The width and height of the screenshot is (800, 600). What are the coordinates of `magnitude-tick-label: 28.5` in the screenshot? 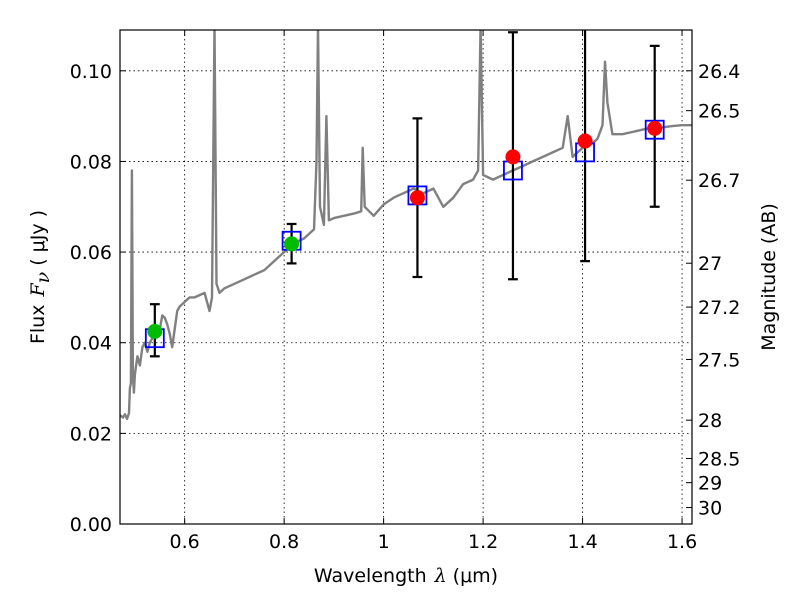 It's located at (719, 459).